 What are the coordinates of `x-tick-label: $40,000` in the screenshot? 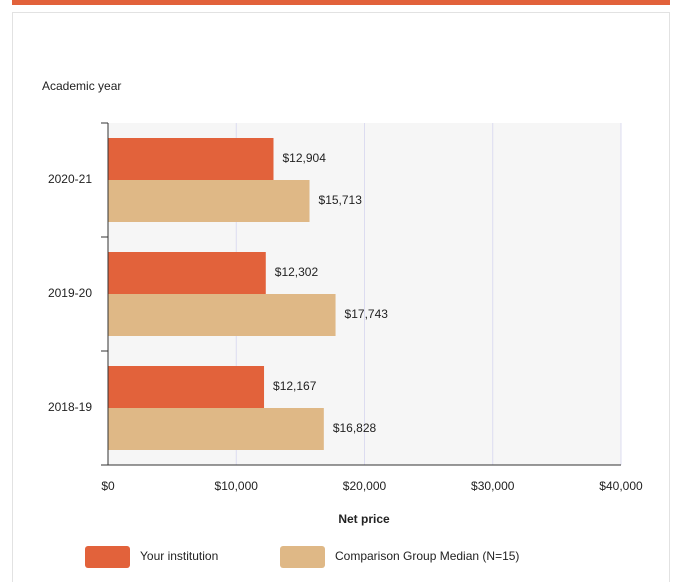 It's located at (621, 486).